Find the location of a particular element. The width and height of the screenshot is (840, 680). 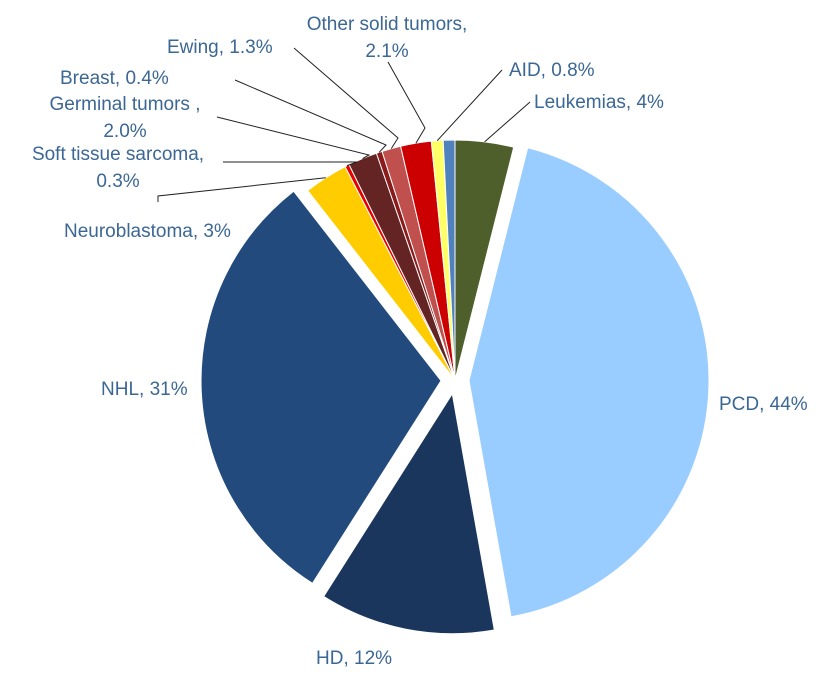

label-ewing: Ewing, 1.3% is located at coordinates (220, 47).